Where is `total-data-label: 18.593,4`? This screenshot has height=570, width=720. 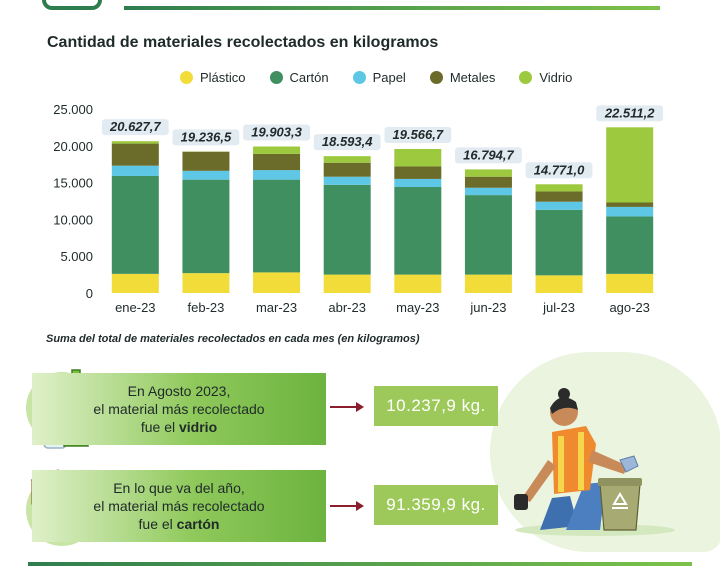 total-data-label: 18.593,4 is located at coordinates (347, 141).